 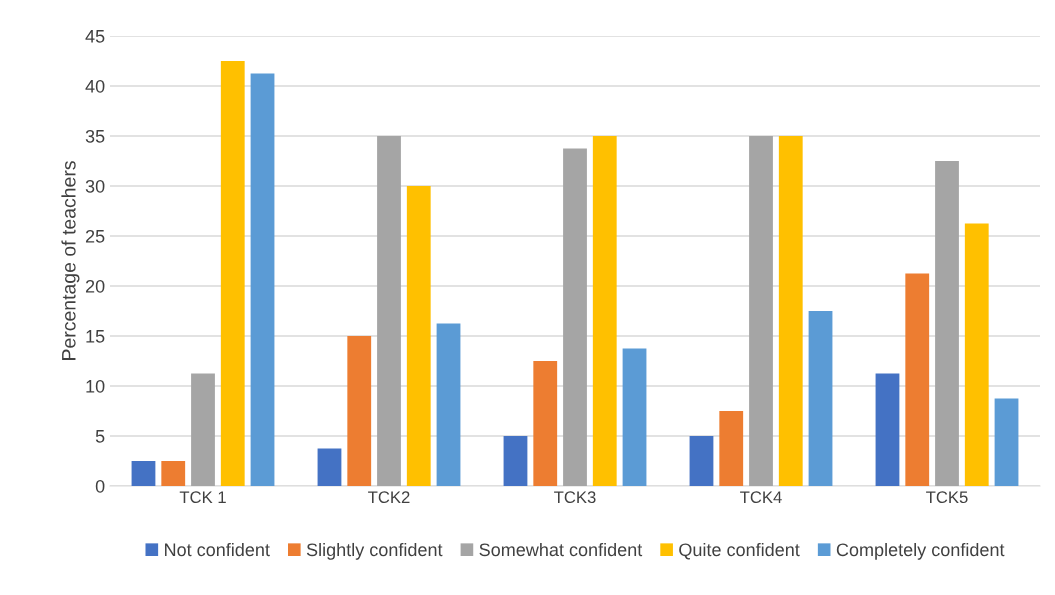 What do you see at coordinates (374, 551) in the screenshot?
I see `legend-label: Slightly confident` at bounding box center [374, 551].